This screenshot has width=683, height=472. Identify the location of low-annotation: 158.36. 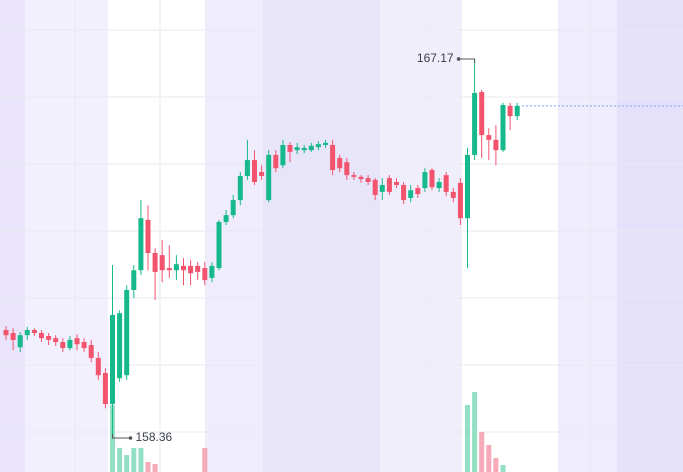
(154, 437).